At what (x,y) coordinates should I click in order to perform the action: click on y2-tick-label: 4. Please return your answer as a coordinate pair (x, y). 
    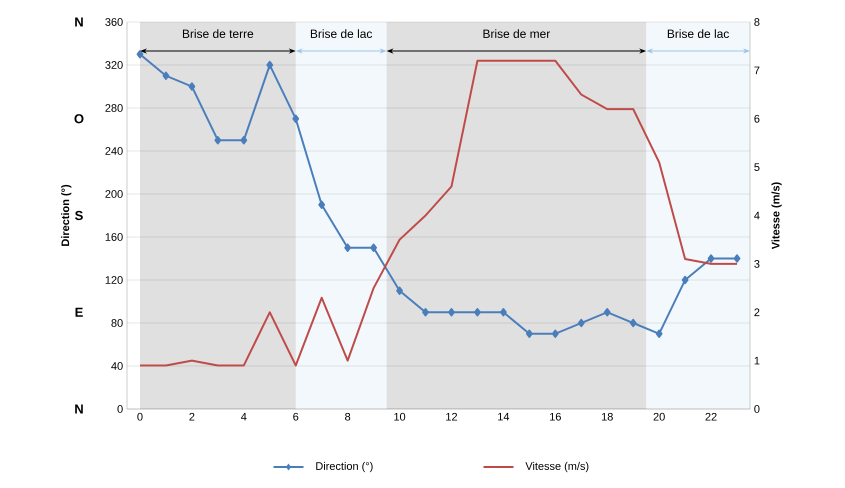
    Looking at the image, I should click on (757, 216).